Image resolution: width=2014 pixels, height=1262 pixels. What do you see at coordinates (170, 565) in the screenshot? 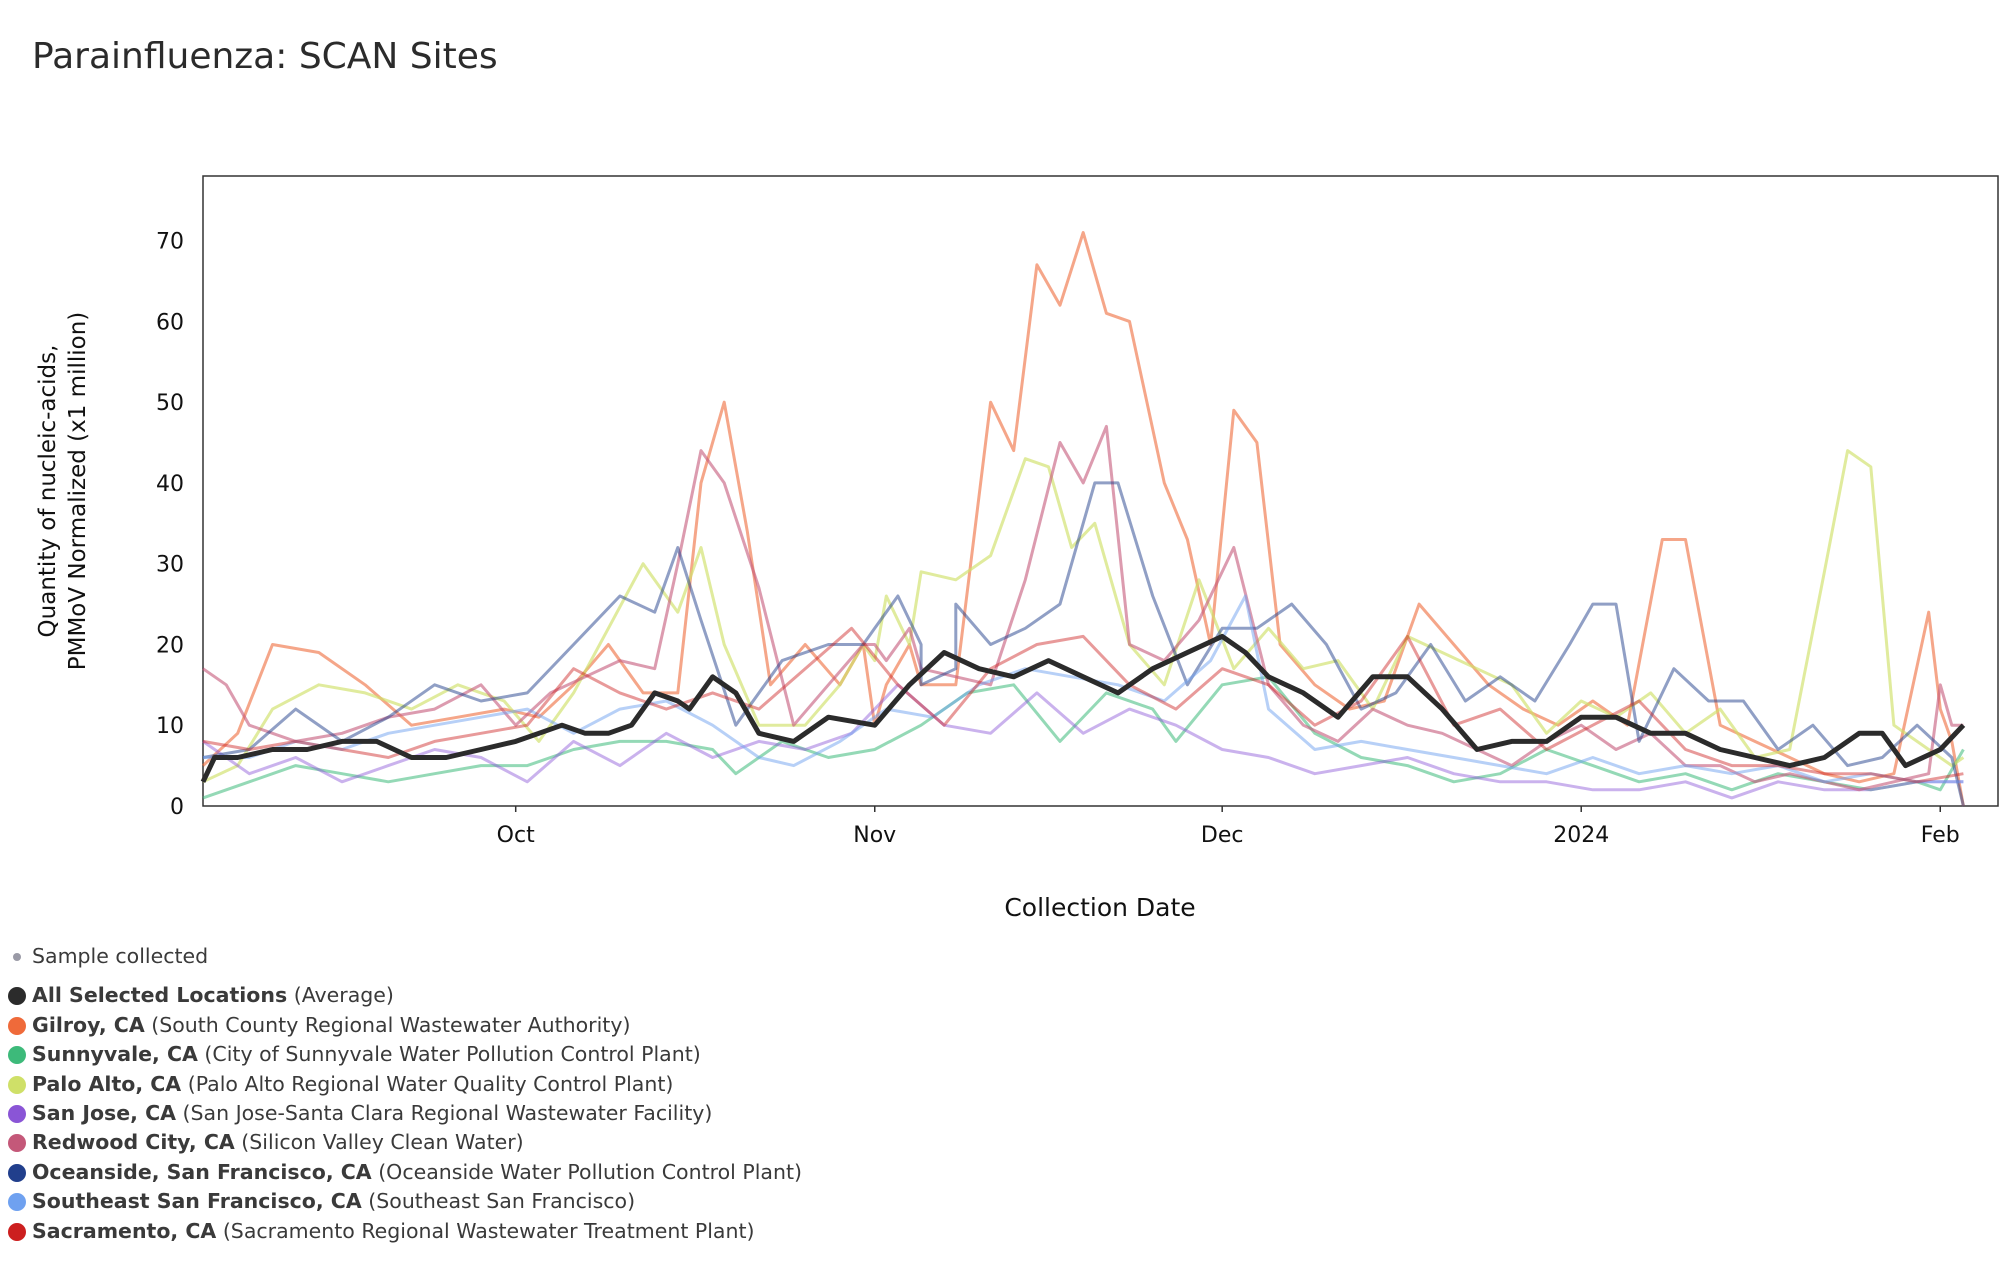
I see `y-tick-label: 30` at bounding box center [170, 565].